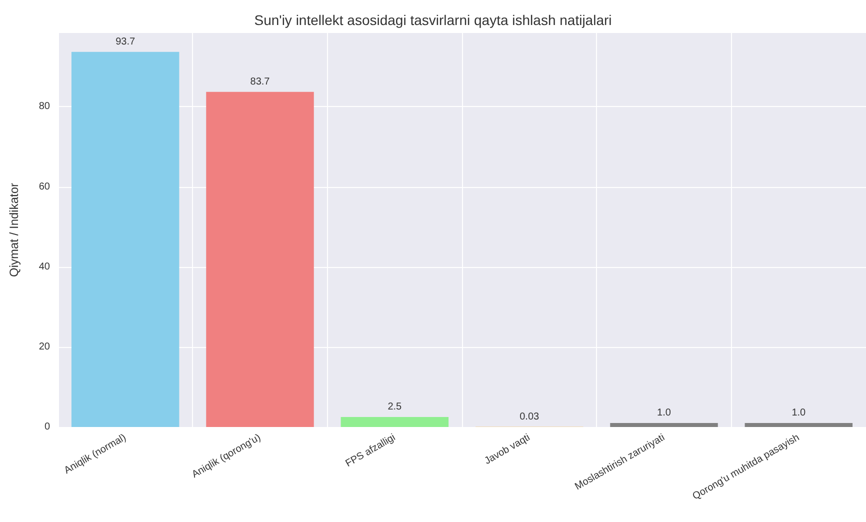 This screenshot has height=522, width=866. Describe the element at coordinates (47, 427) in the screenshot. I see `y-tick-label: 0` at that location.